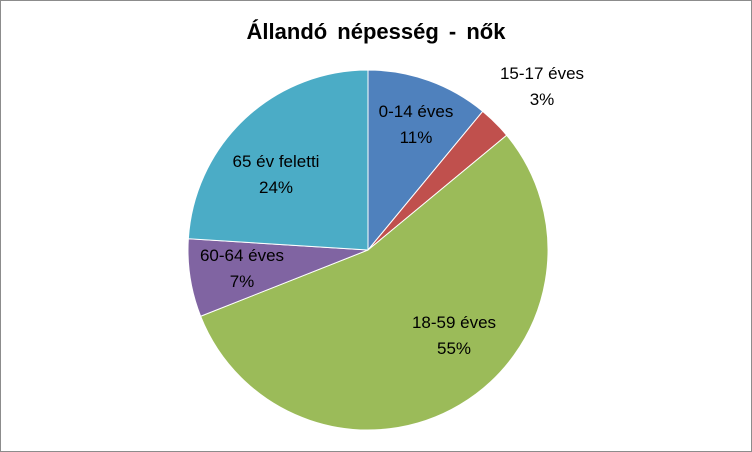 This screenshot has width=752, height=452. Describe the element at coordinates (416, 111) in the screenshot. I see `slice-category-label: 0-14 éves` at that location.